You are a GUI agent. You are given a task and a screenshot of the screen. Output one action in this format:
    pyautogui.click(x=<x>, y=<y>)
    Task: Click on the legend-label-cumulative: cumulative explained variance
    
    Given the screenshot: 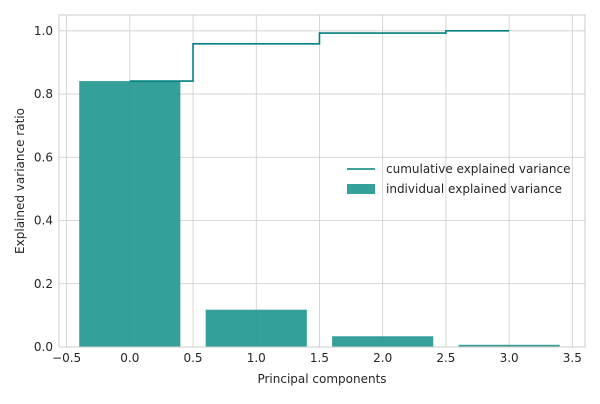 What is the action you would take?
    pyautogui.click(x=478, y=169)
    